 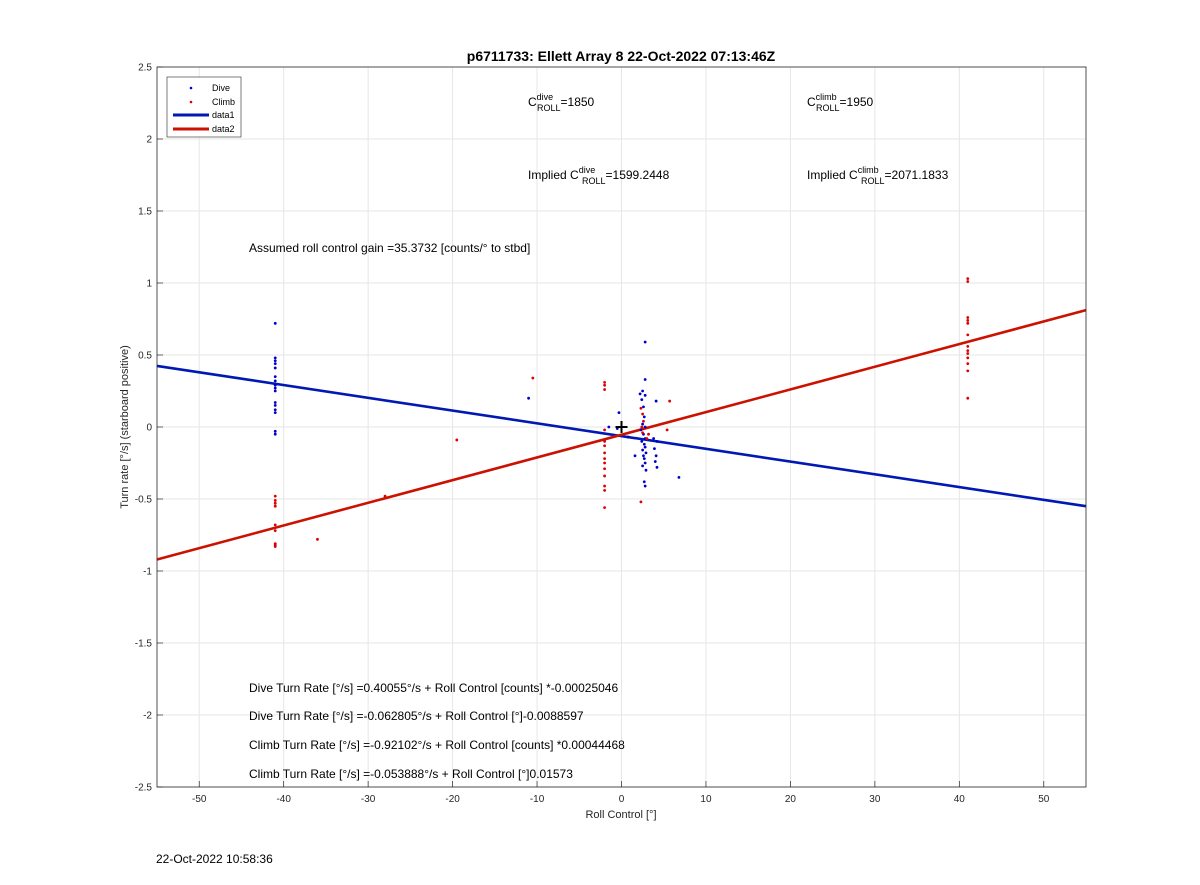 I want to click on c-roll-dive-value: =1850, so click(x=578, y=102).